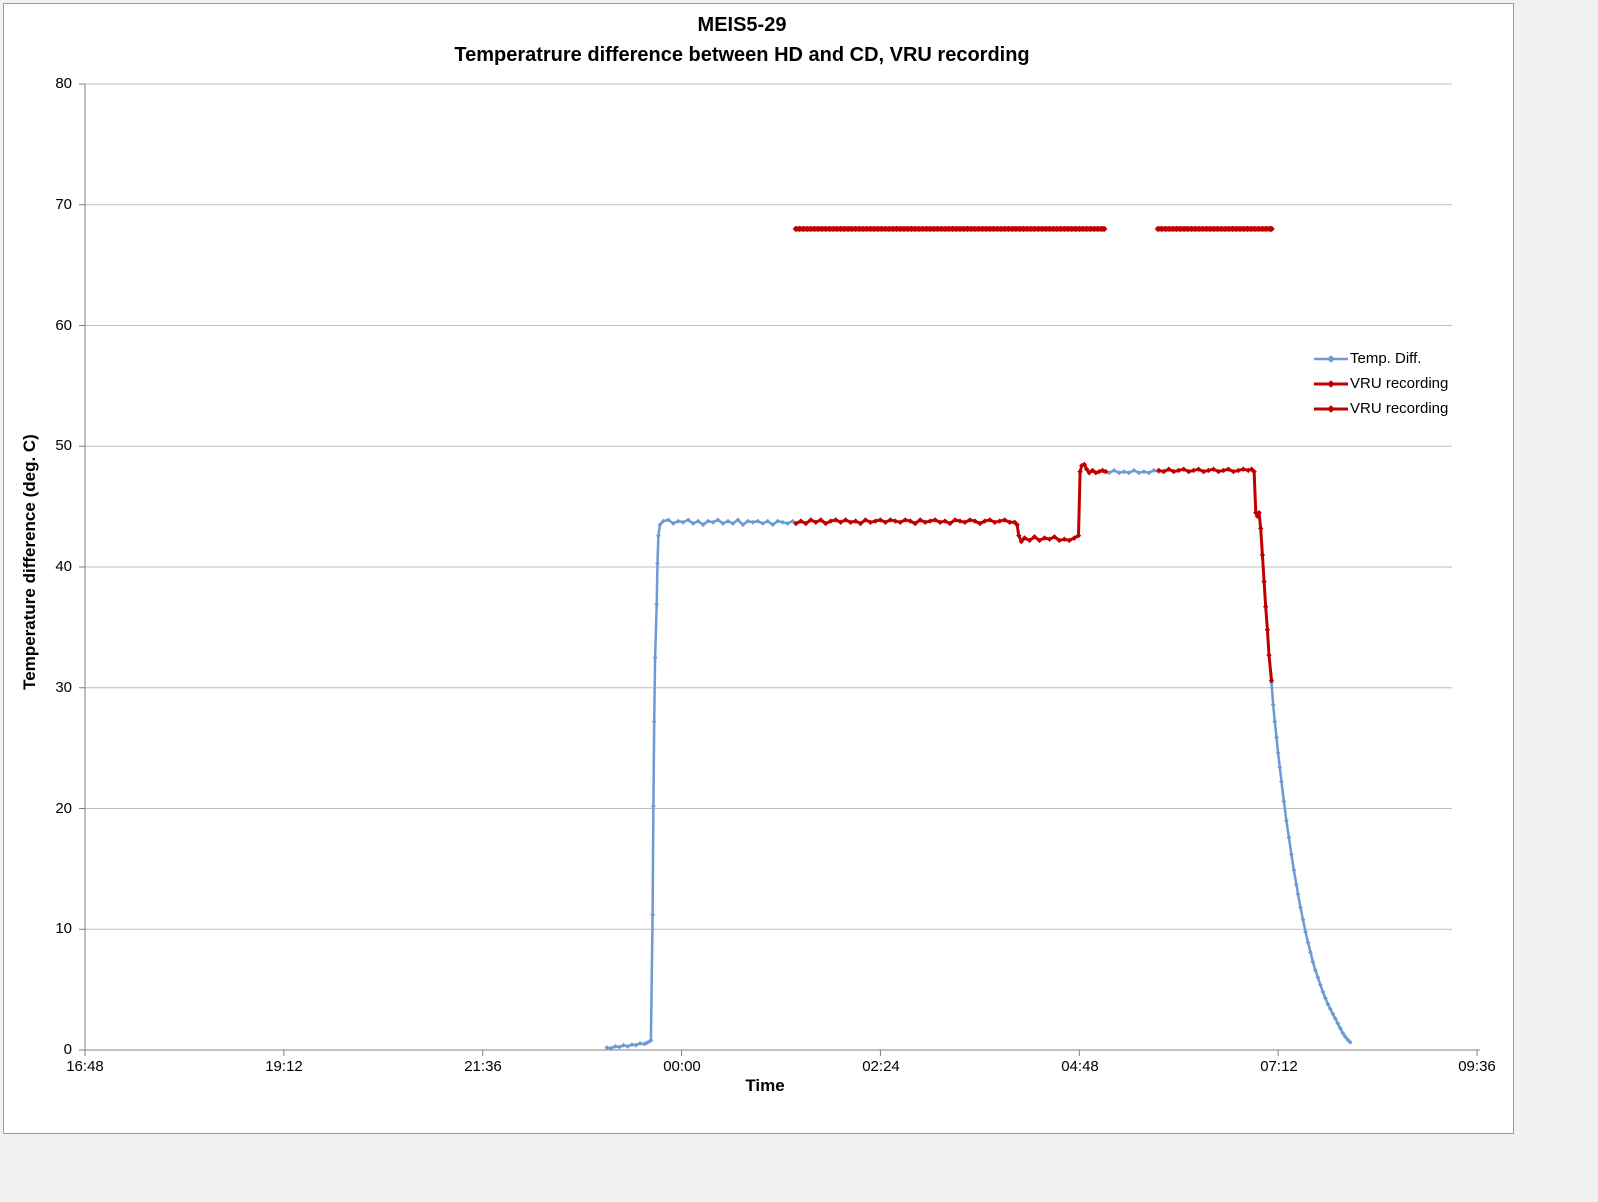 This screenshot has width=1598, height=1202. What do you see at coordinates (1080, 1066) in the screenshot?
I see `x-tick-label-0448: 04:48` at bounding box center [1080, 1066].